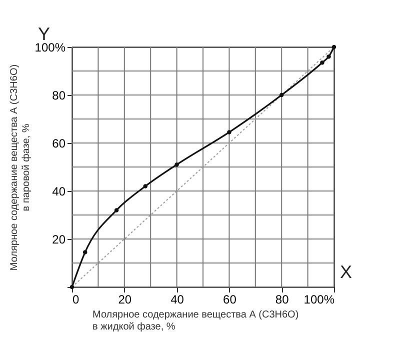 The width and height of the screenshot is (399, 343). What do you see at coordinates (319, 299) in the screenshot?
I see `x-tick-label: 100%` at bounding box center [319, 299].